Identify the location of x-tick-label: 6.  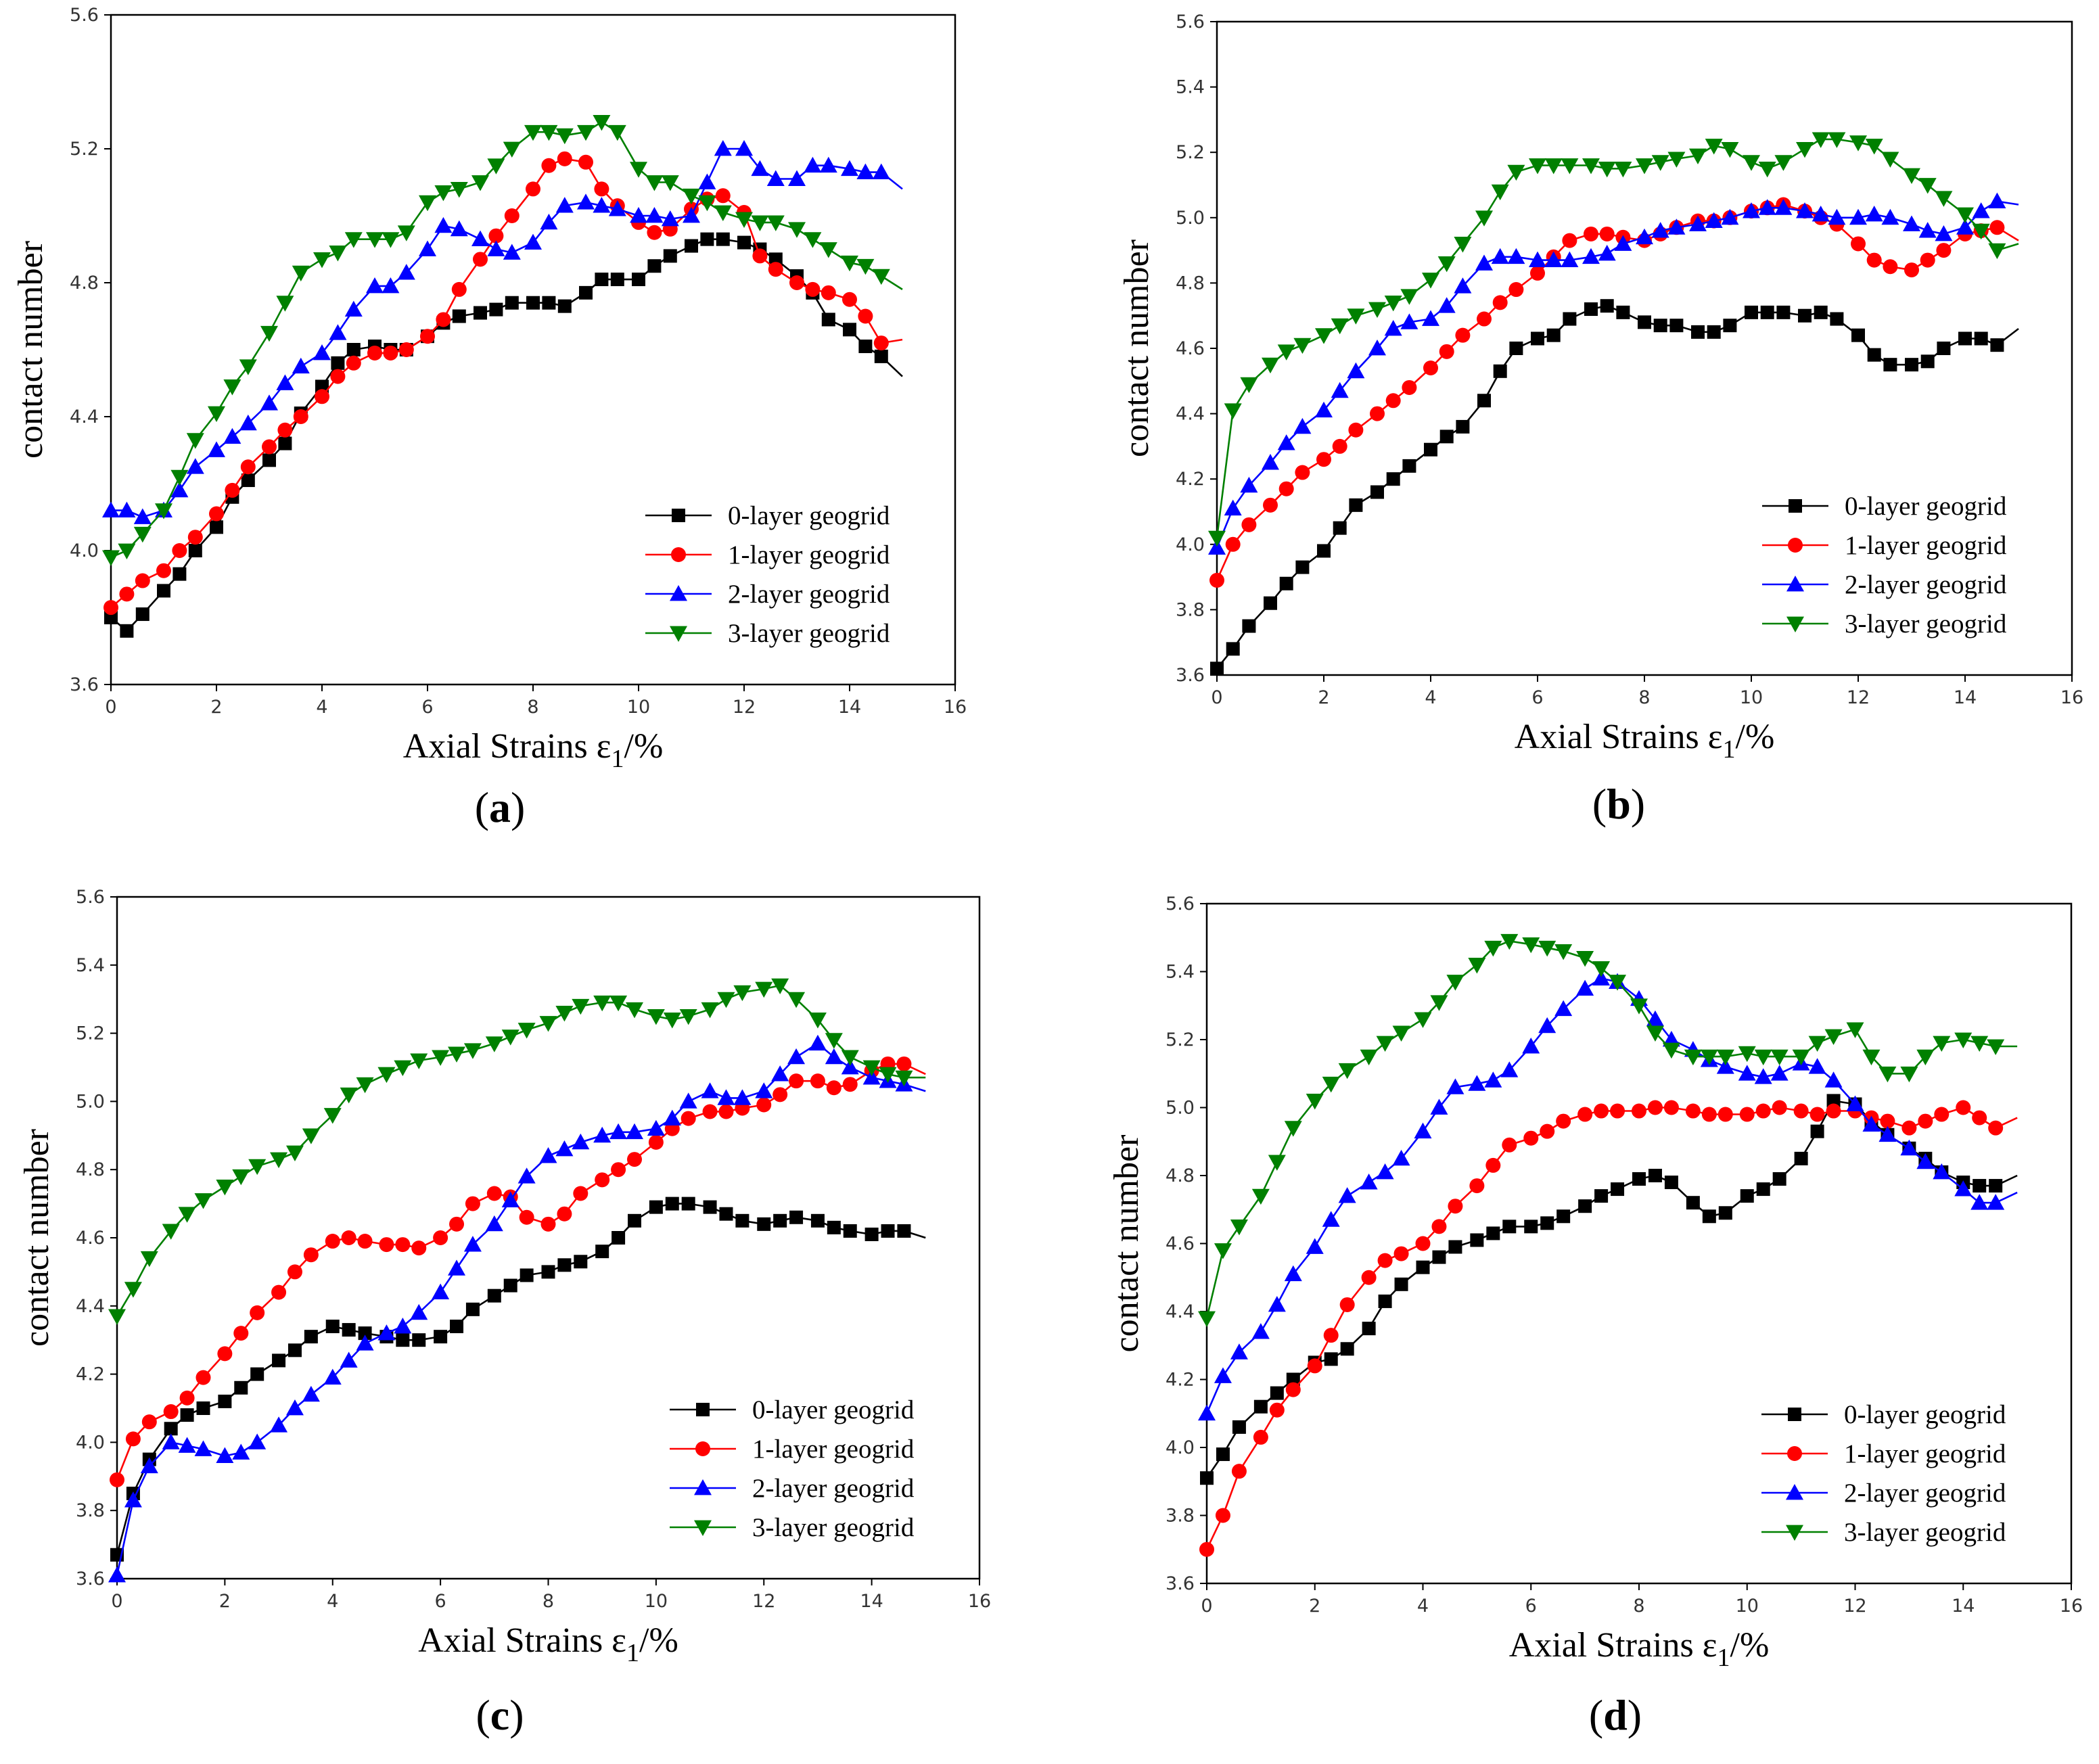
(441, 1601).